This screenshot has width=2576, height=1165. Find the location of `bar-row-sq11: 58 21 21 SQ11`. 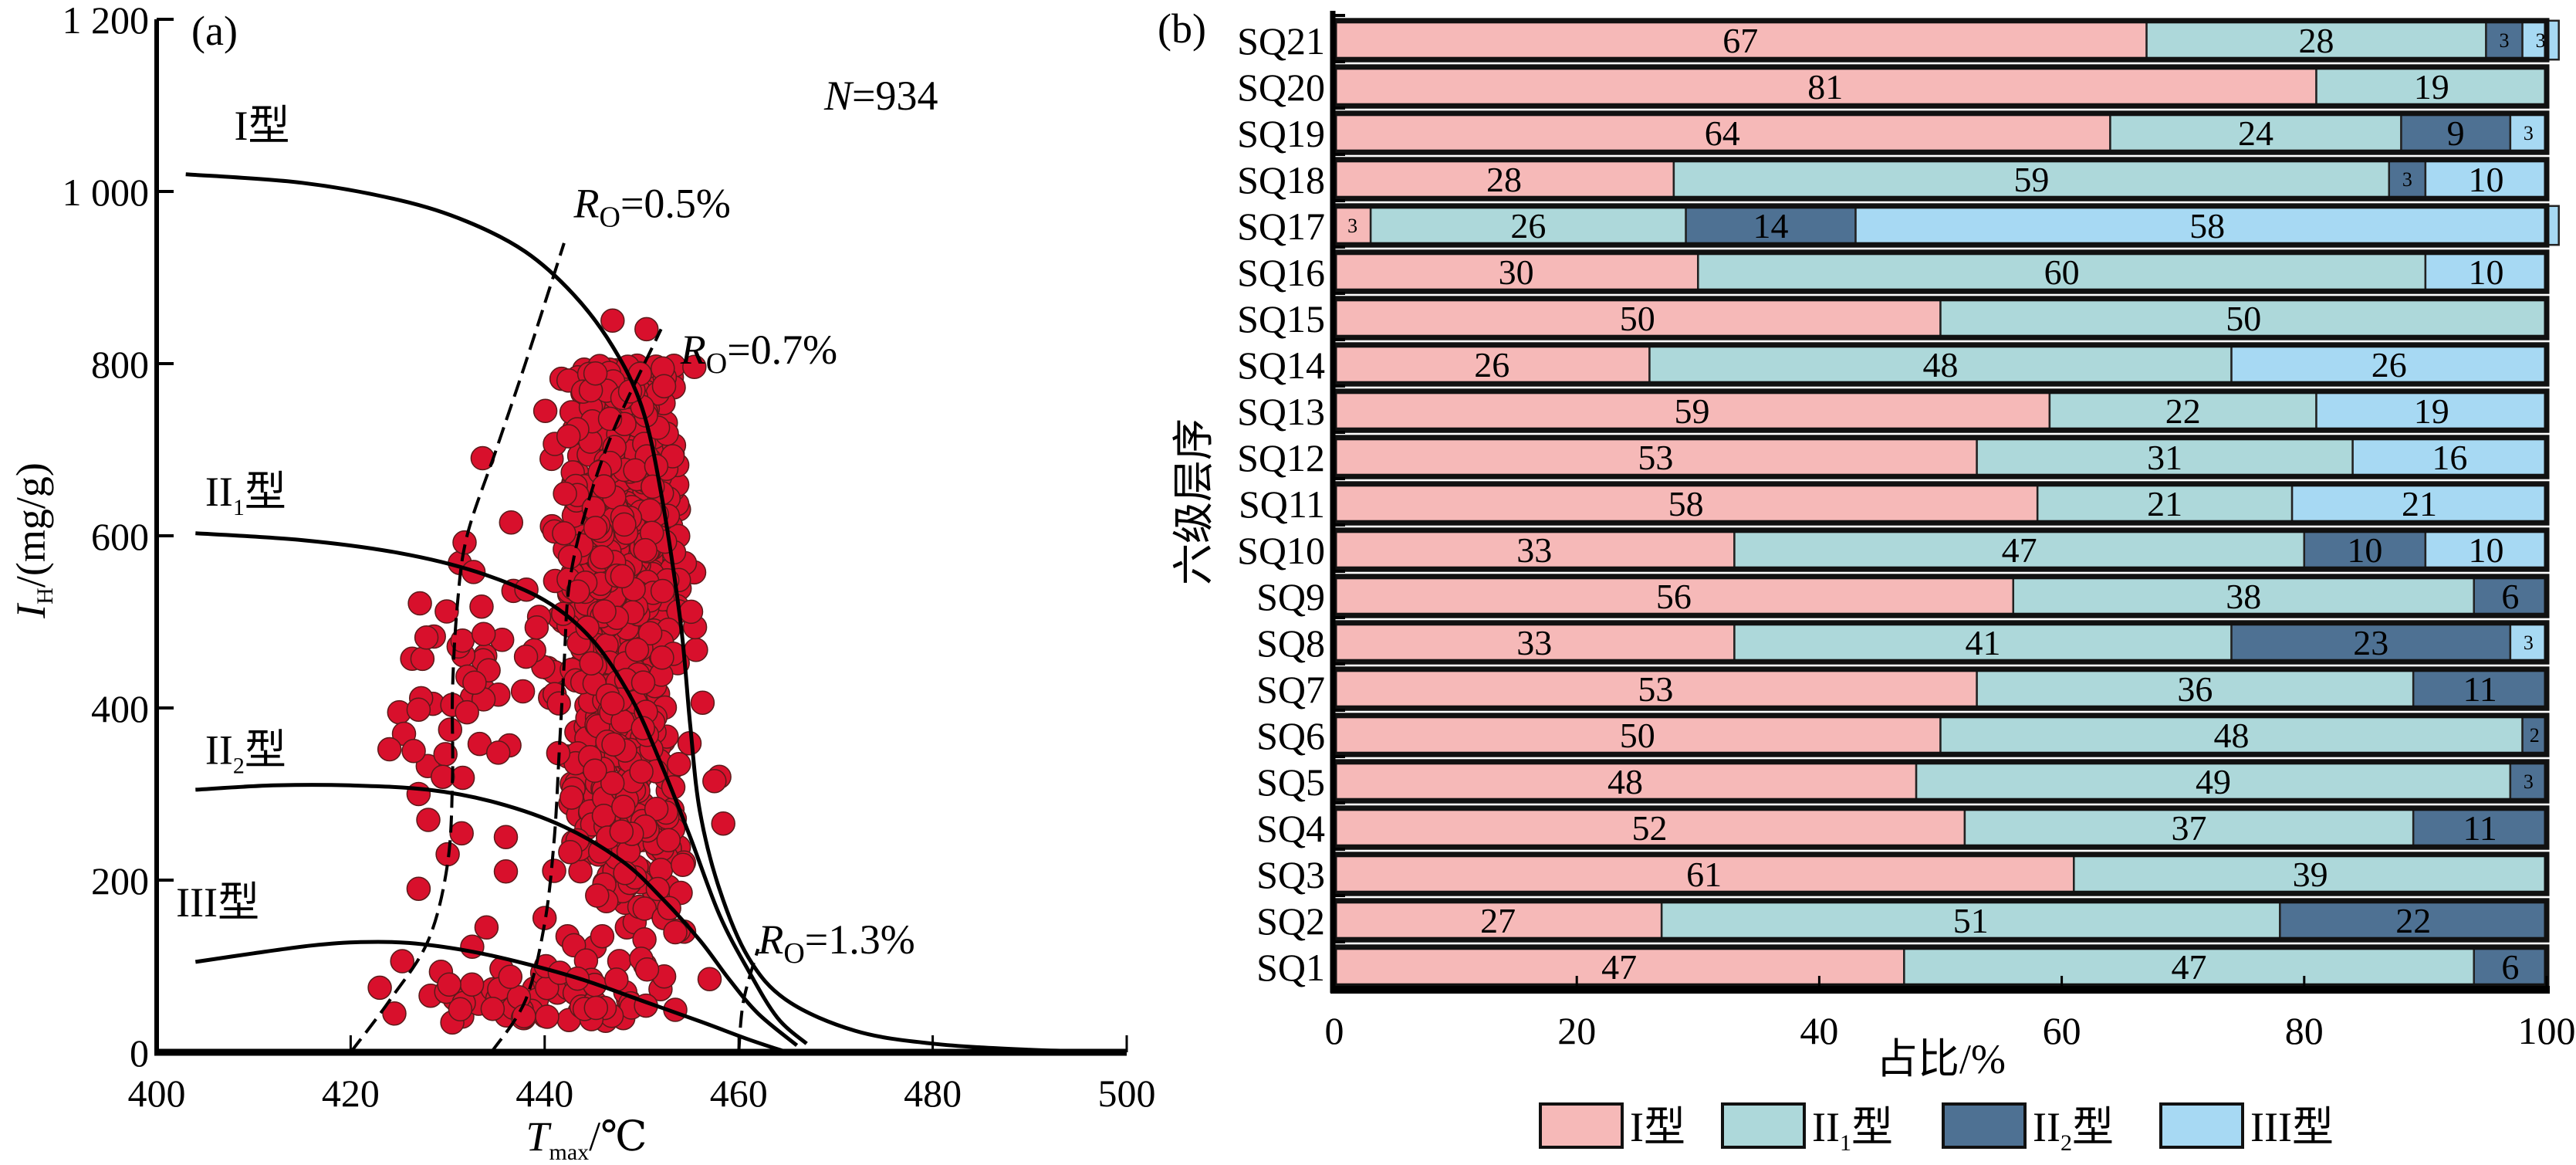

bar-row-sq11: 58 21 21 SQ11 is located at coordinates (1894, 503).